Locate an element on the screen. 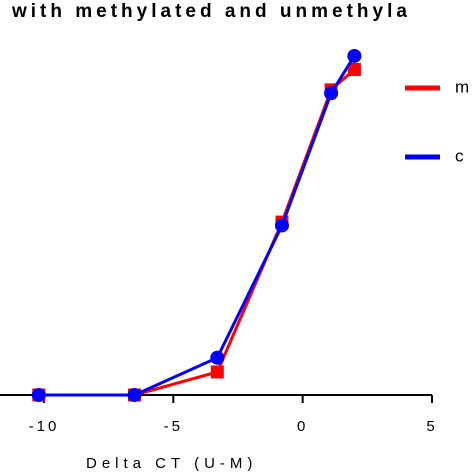  x-axis-label: Delta CT (U-M) is located at coordinates (171, 463).